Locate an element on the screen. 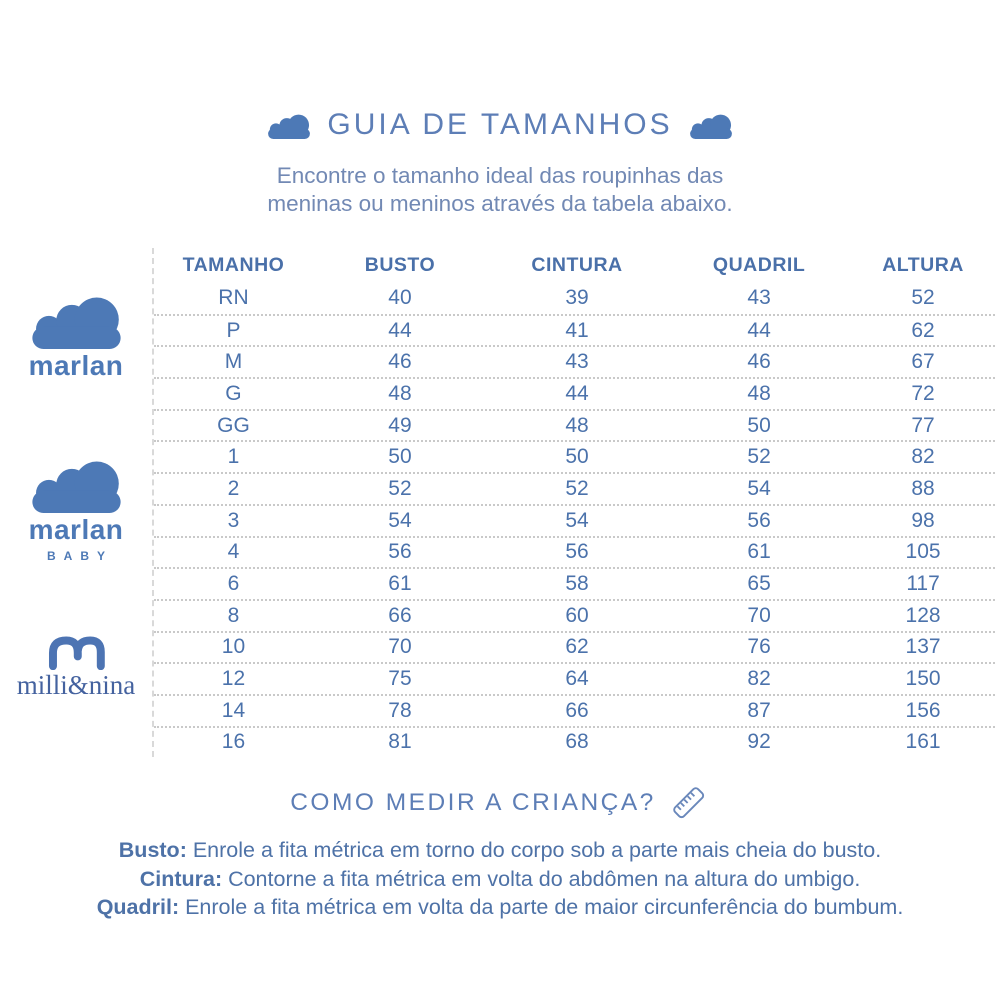 The height and width of the screenshot is (1000, 1000). size-cell: 16 is located at coordinates (233, 742).